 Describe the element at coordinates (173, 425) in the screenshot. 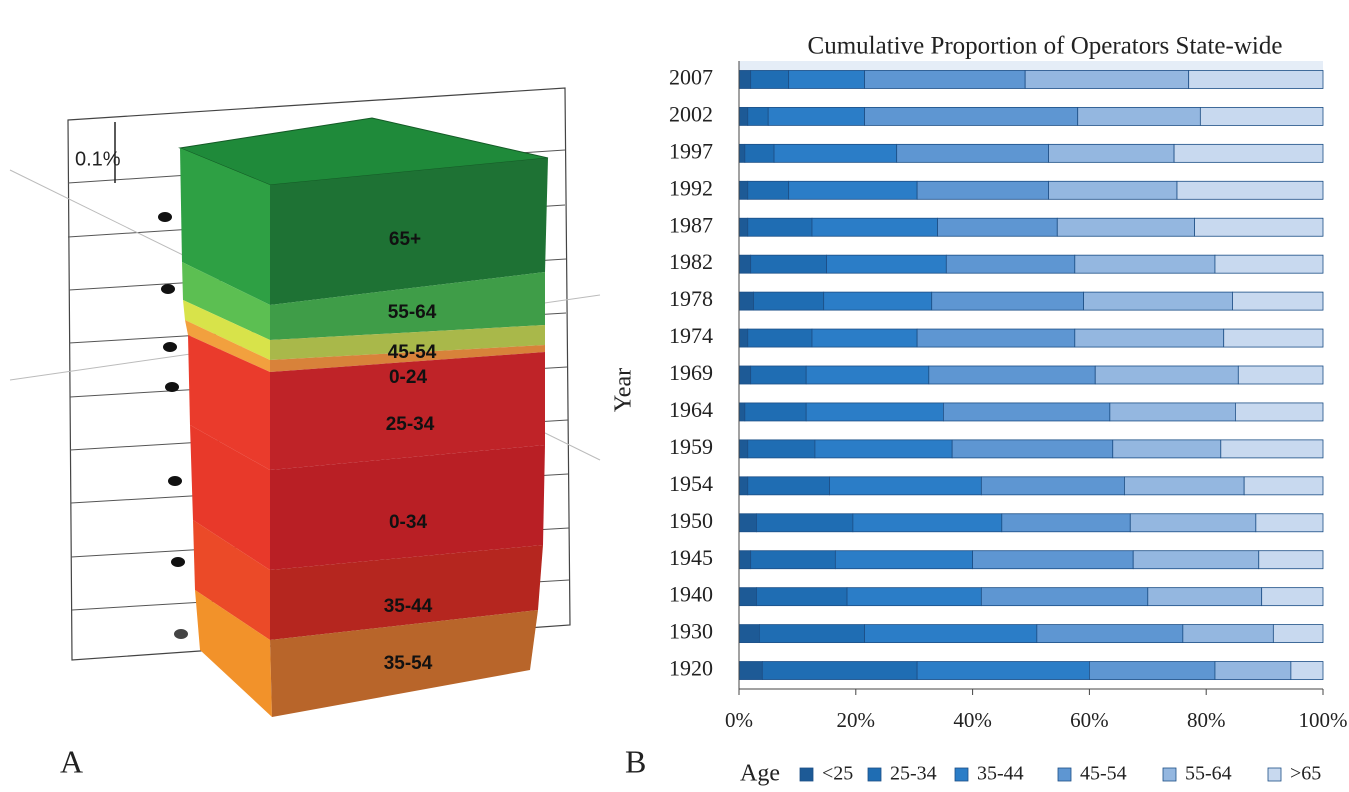

I see `markers` at that location.